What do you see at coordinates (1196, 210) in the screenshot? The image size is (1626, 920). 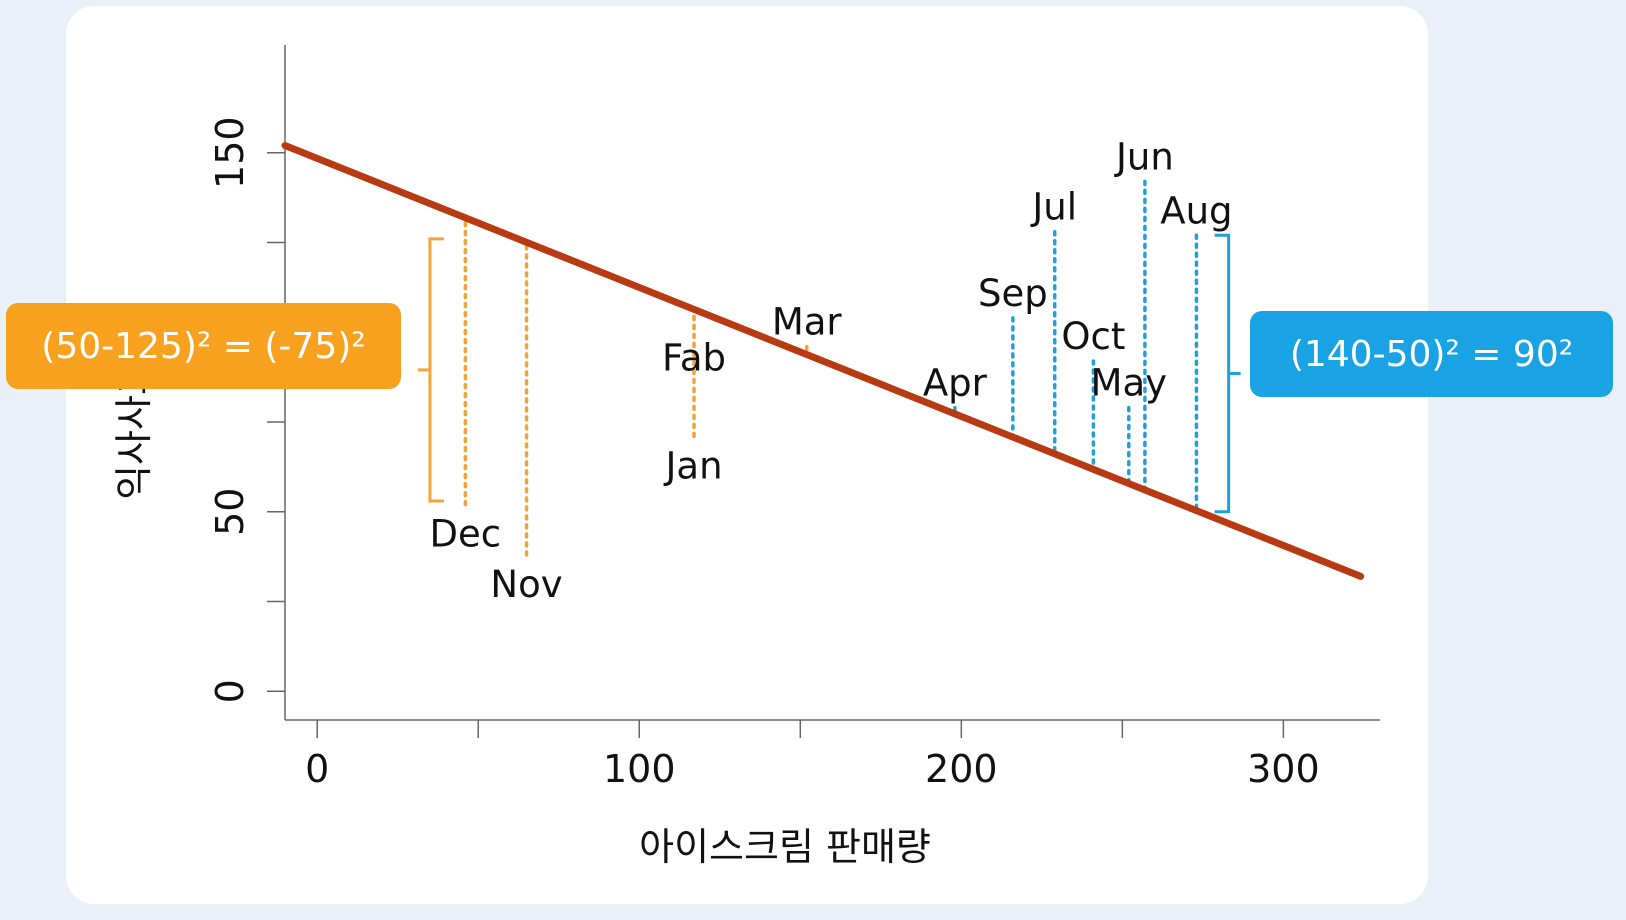 I see `month-label-aug: Aug` at bounding box center [1196, 210].